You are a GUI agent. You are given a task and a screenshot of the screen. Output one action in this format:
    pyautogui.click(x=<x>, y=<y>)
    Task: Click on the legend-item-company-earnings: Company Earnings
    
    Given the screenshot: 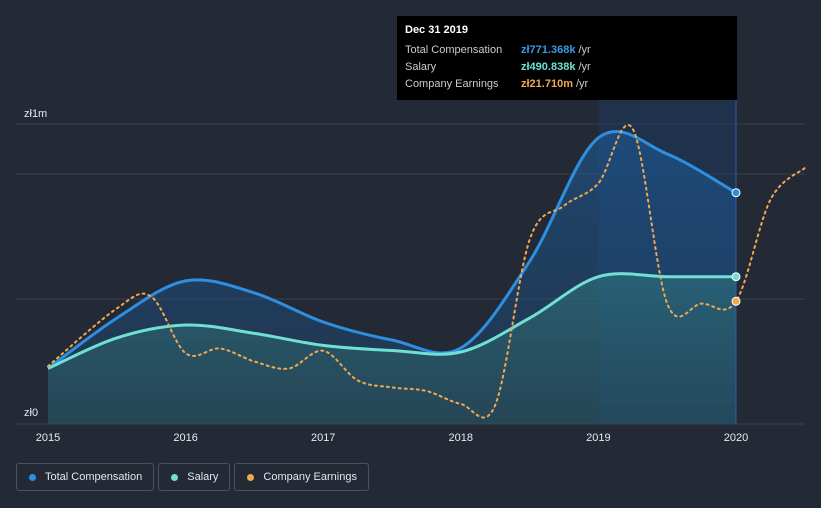 What is the action you would take?
    pyautogui.click(x=301, y=477)
    